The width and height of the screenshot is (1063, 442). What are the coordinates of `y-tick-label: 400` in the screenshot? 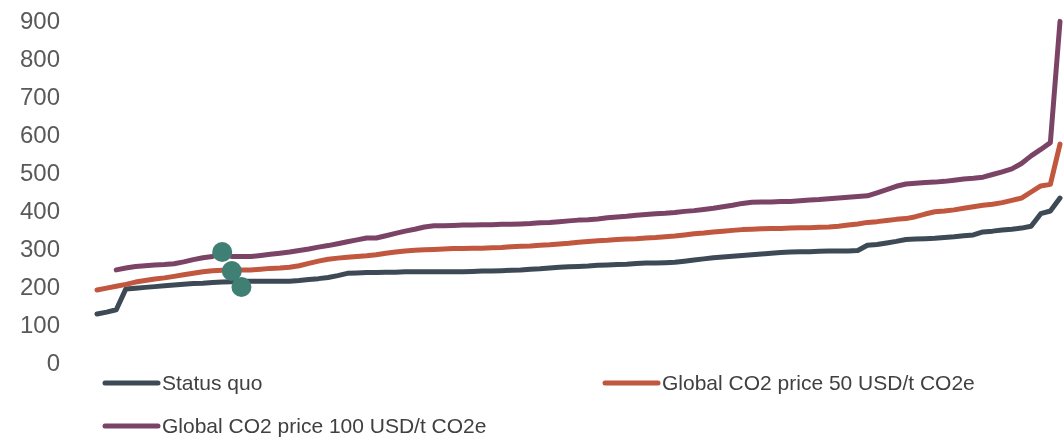 It's located at (39, 211).